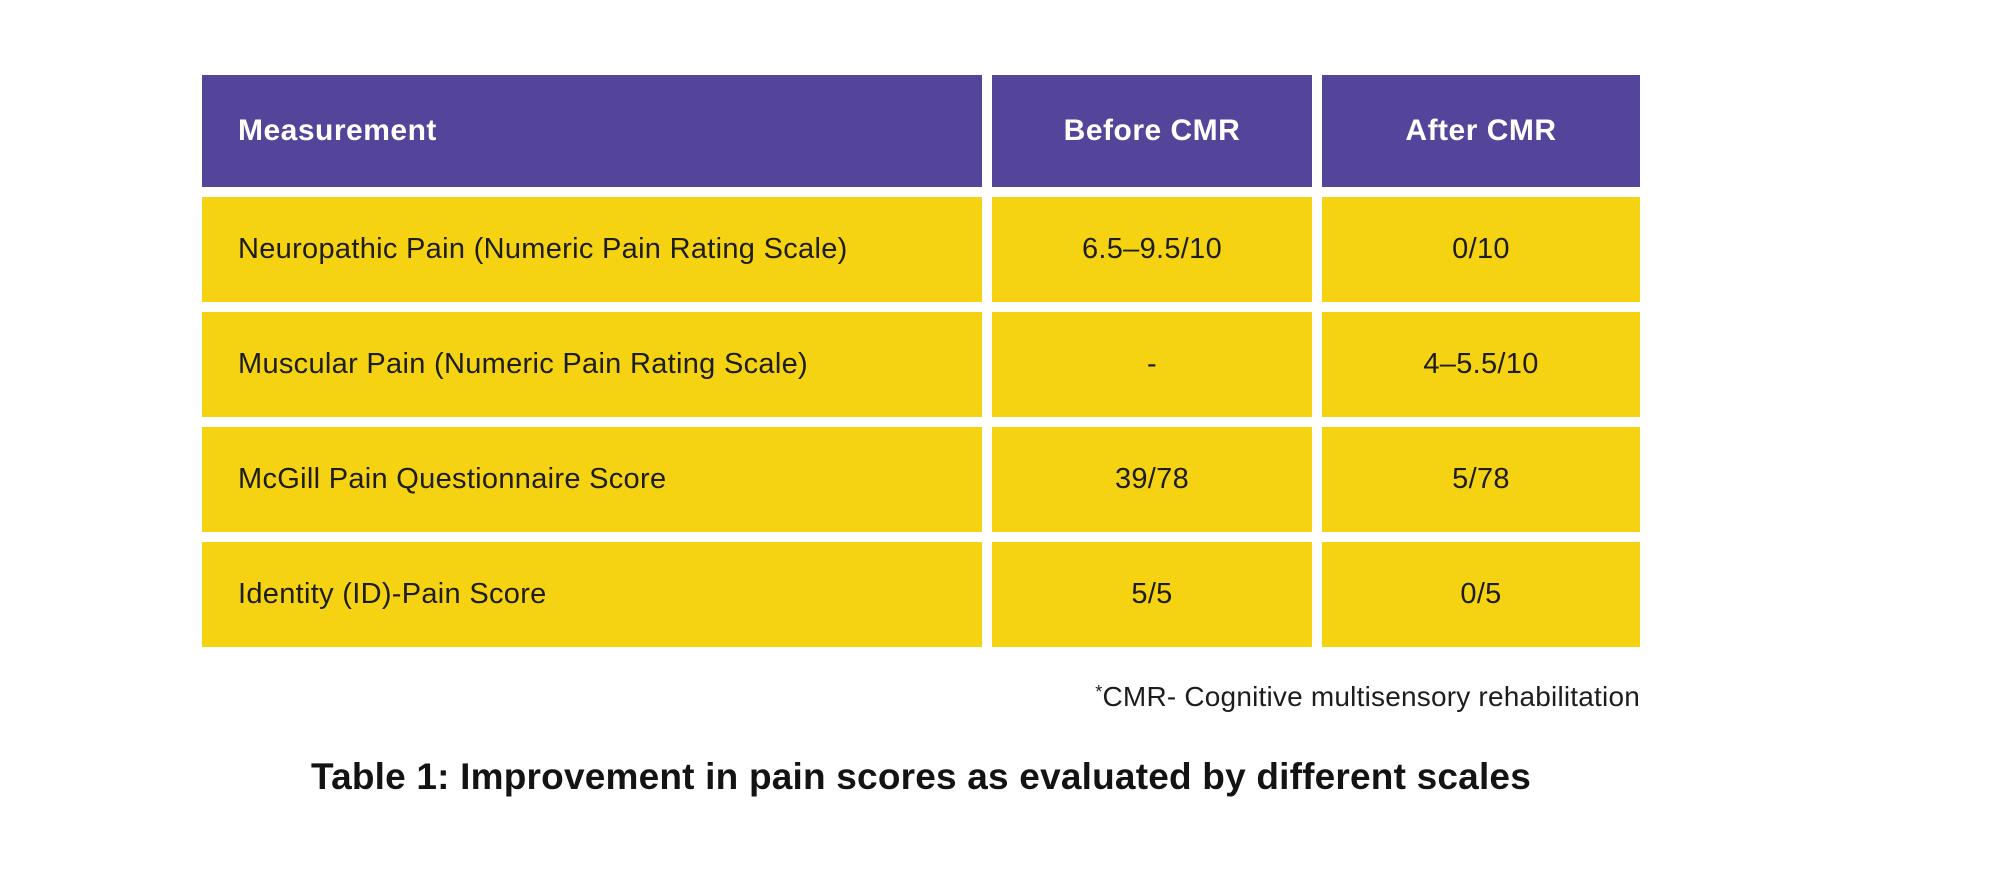 The height and width of the screenshot is (870, 2002). Describe the element at coordinates (1152, 594) in the screenshot. I see `cell-id-pain-before: 5/5` at that location.